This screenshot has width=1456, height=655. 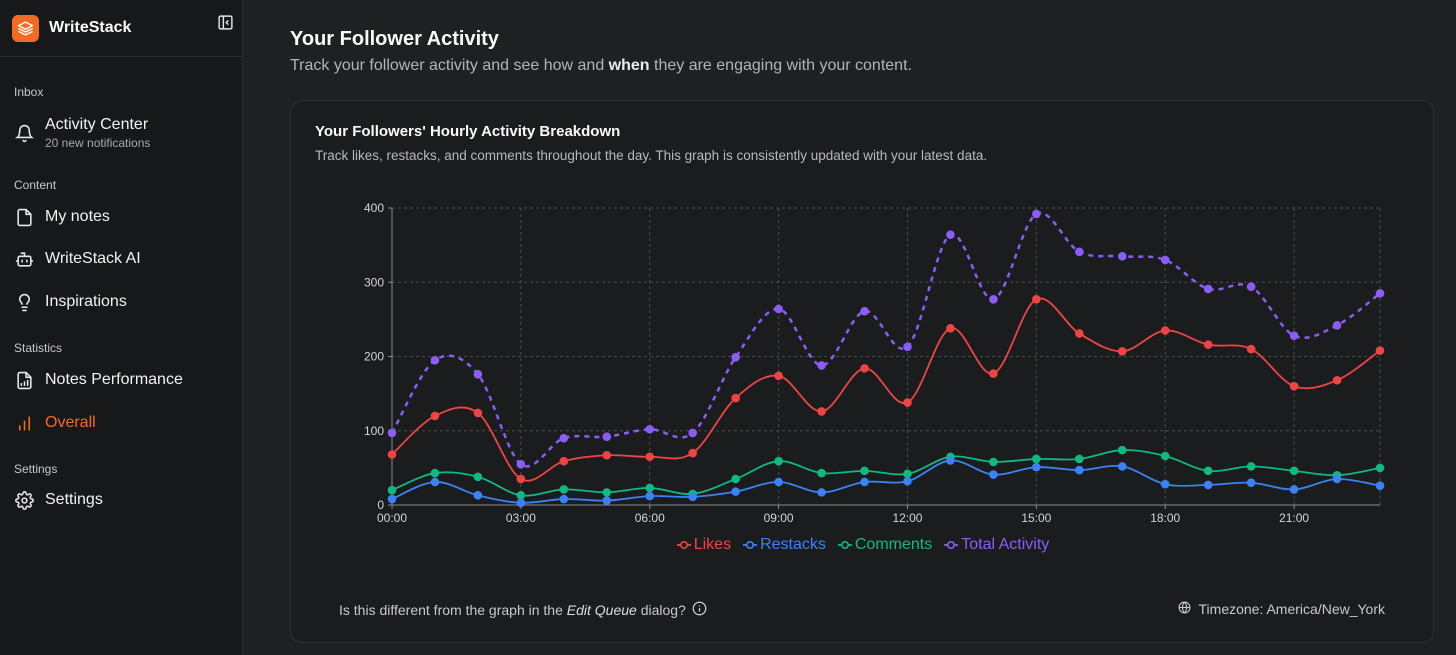 I want to click on sidebar-item-notes-performance: Notes Performance, so click(x=122, y=380).